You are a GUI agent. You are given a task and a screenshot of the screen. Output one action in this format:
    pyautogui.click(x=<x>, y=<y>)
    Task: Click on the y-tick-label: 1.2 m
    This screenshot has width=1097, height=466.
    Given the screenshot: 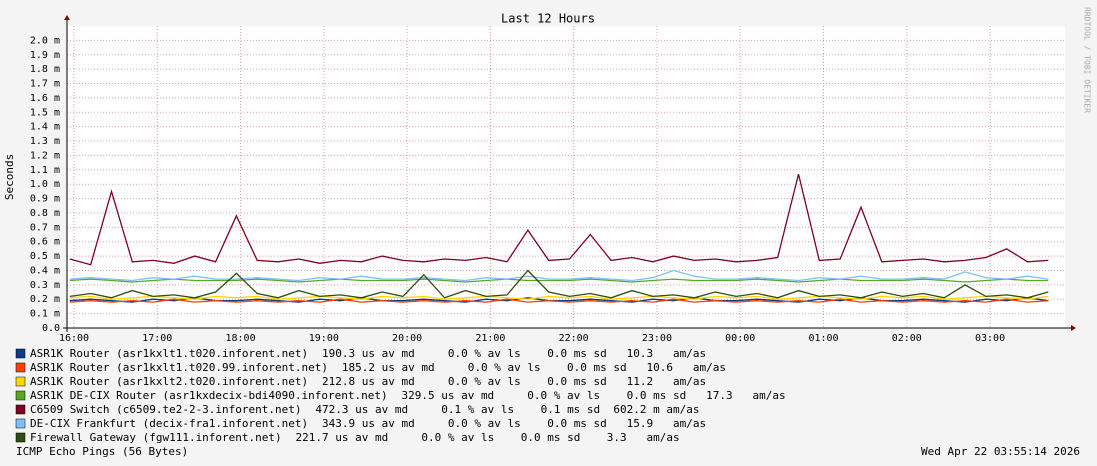 What is the action you would take?
    pyautogui.click(x=45, y=155)
    